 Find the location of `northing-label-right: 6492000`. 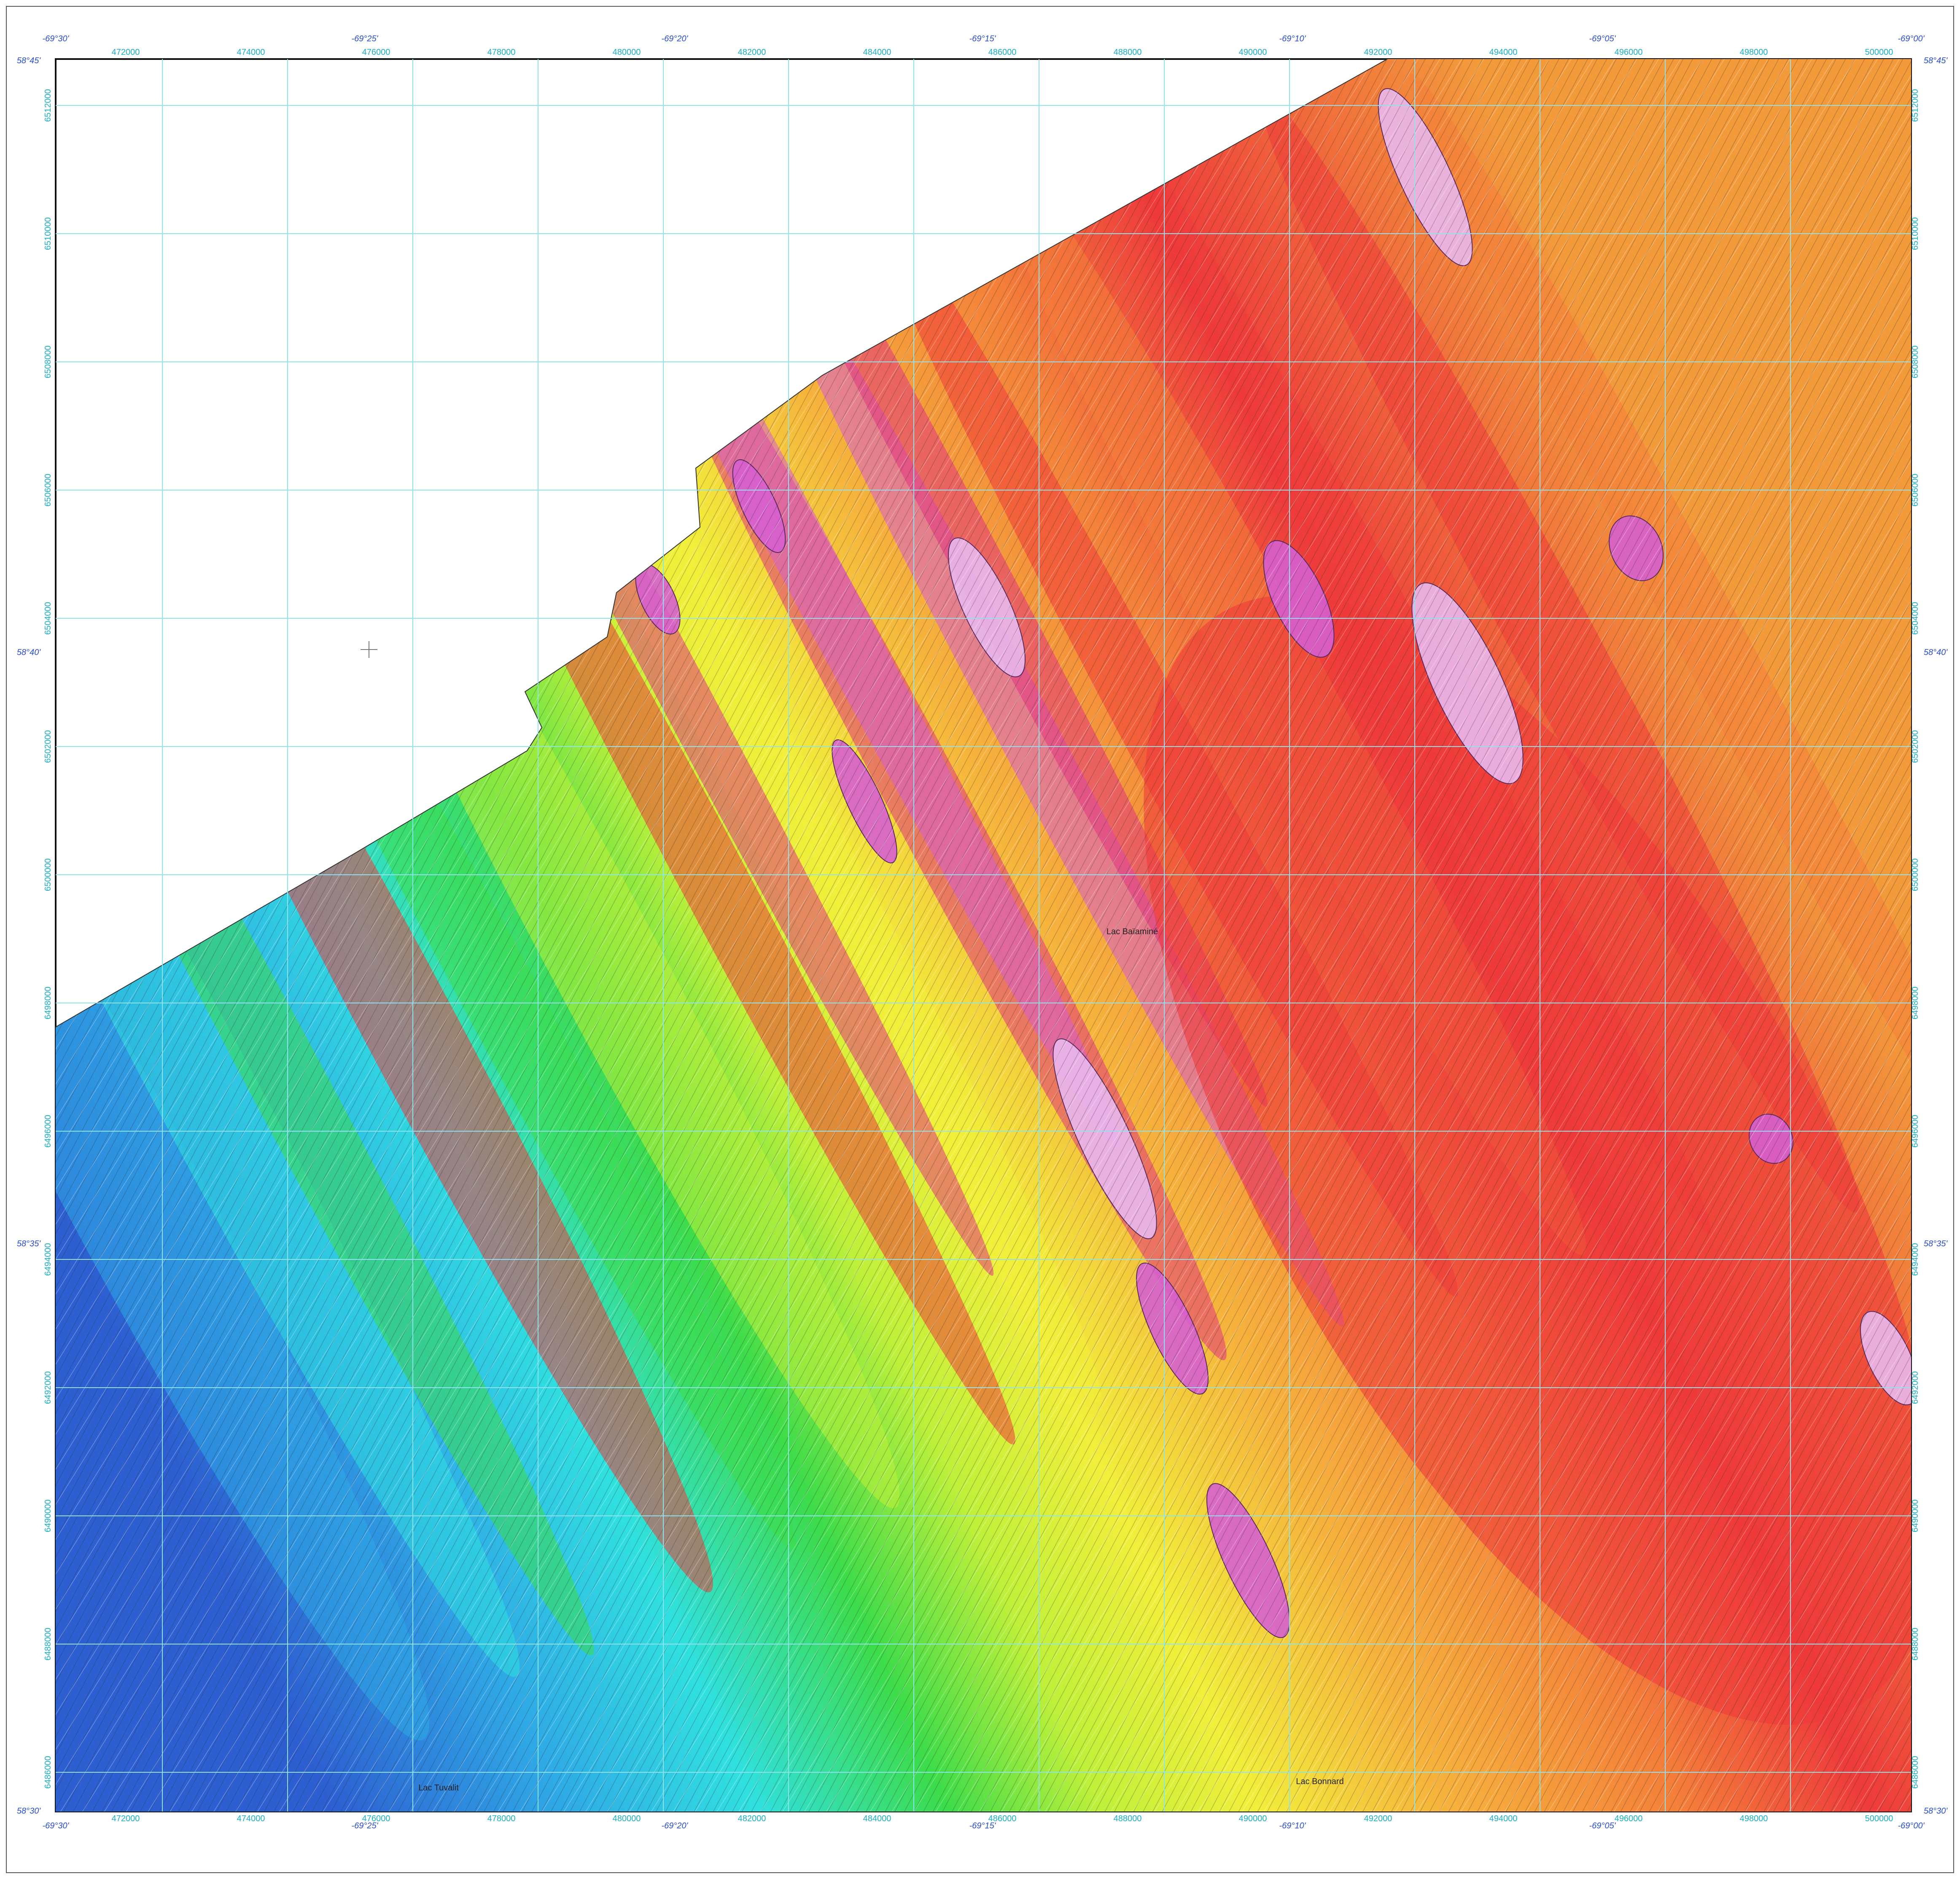

northing-label-right: 6492000 is located at coordinates (1916, 1387).